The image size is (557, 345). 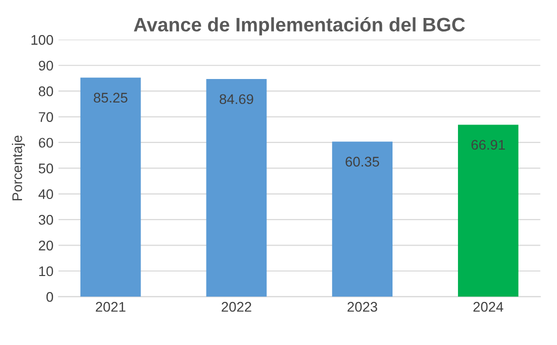 I want to click on y-tick-label: 80, so click(x=46, y=91).